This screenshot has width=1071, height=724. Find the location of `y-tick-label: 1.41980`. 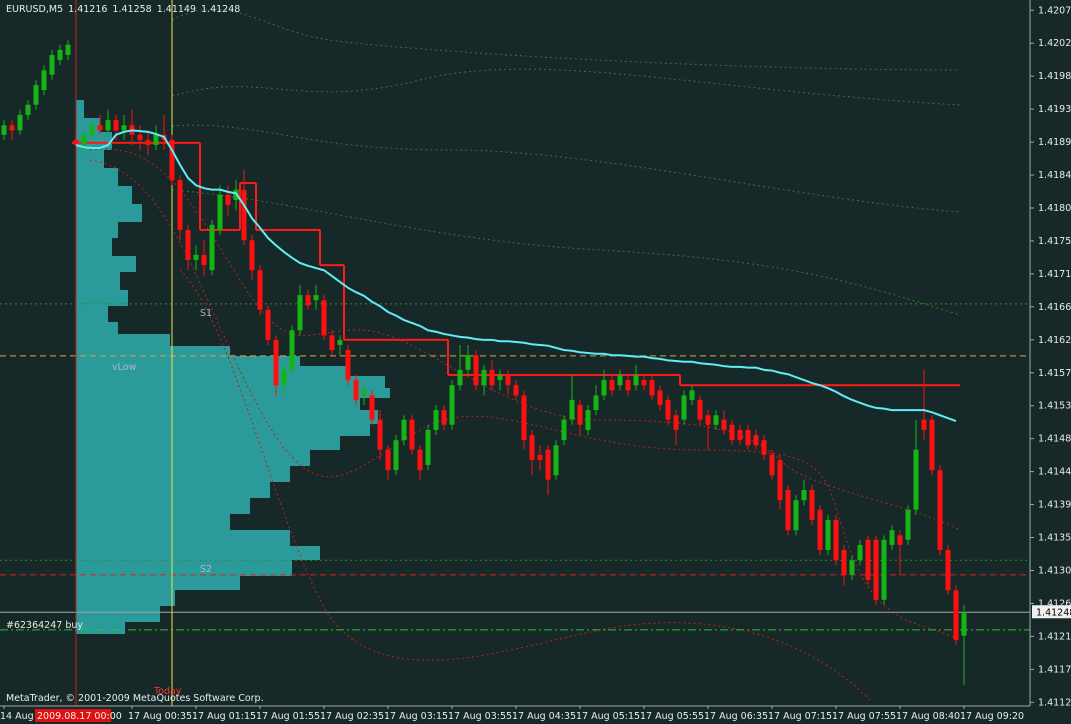

y-tick-label: 1.41980 is located at coordinates (1054, 76).